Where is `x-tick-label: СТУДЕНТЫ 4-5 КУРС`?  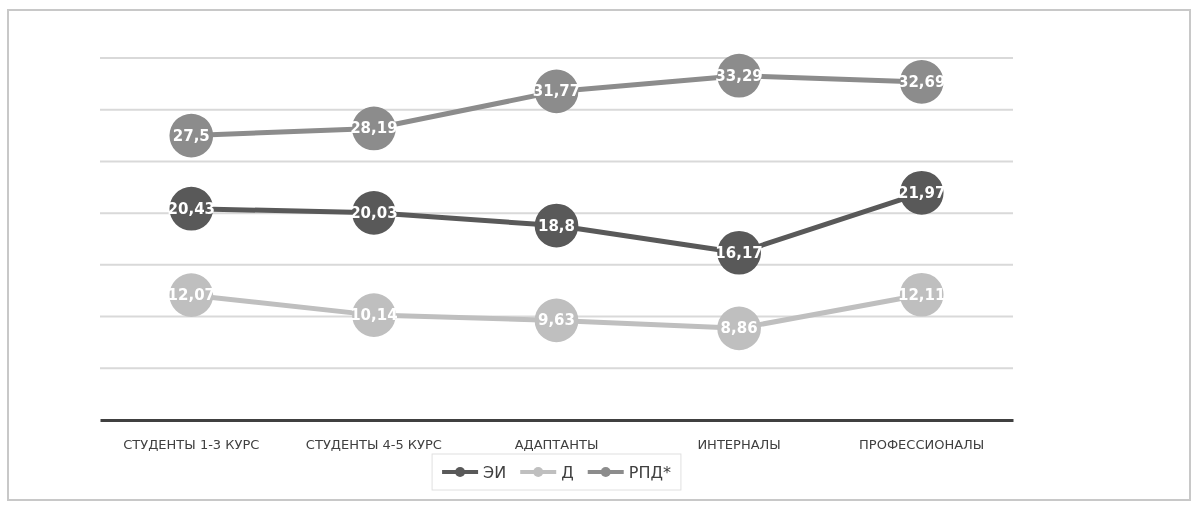 x-tick-label: СТУДЕНТЫ 4-5 КУРС is located at coordinates (373, 445).